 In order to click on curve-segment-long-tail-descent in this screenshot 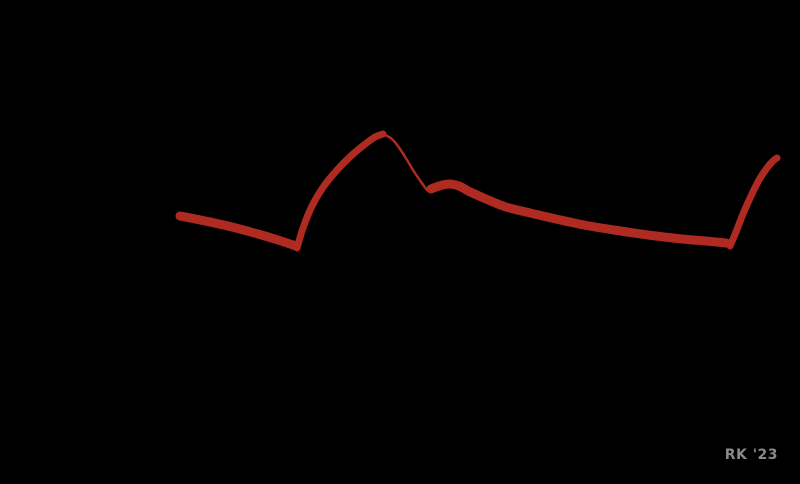, I will do `click(597, 217)`.